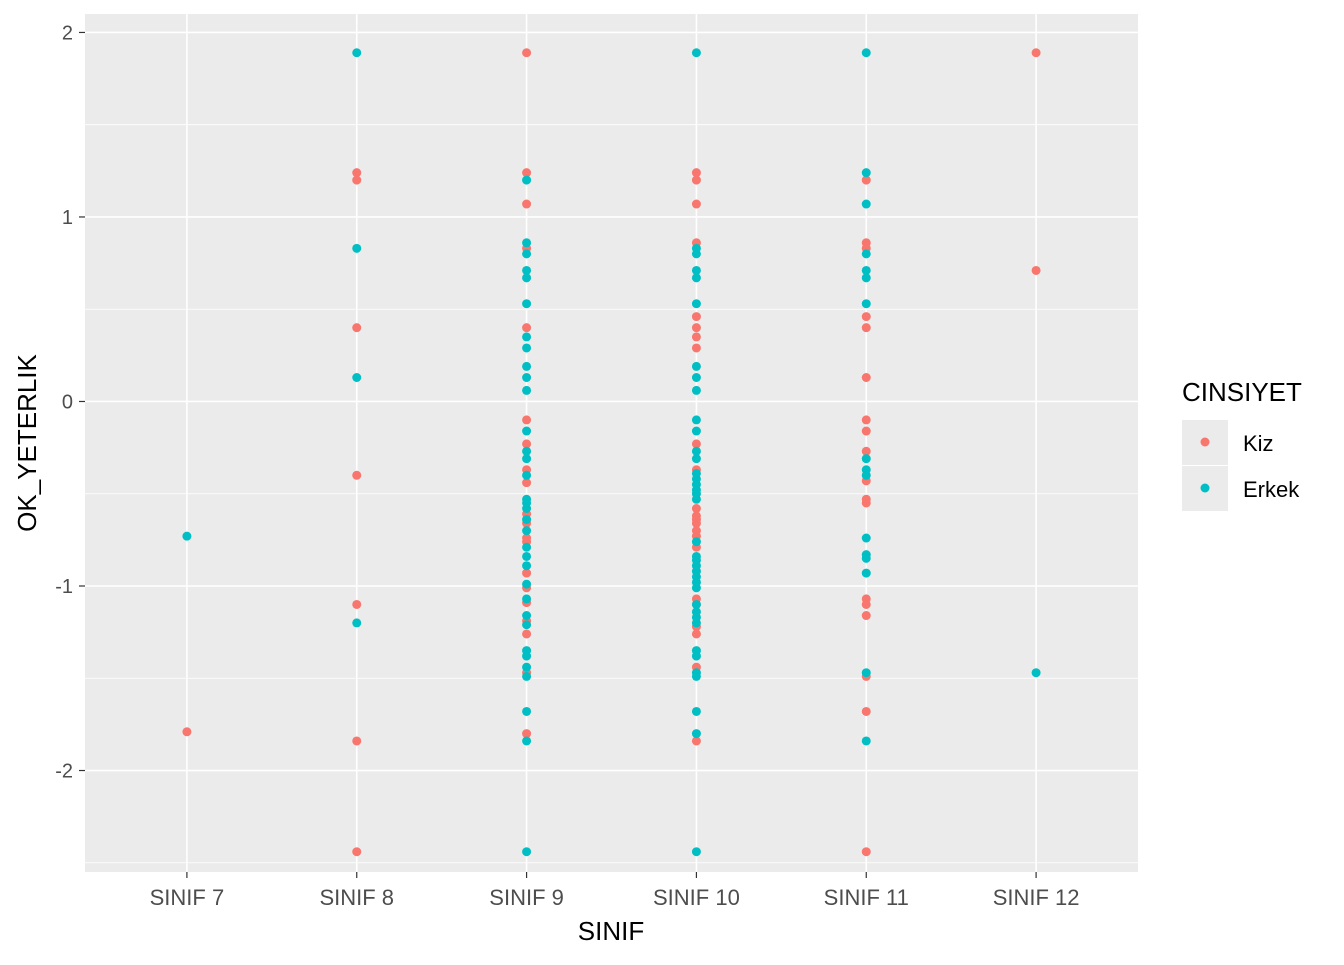  What do you see at coordinates (67, 218) in the screenshot?
I see `y-tick-label: 1` at bounding box center [67, 218].